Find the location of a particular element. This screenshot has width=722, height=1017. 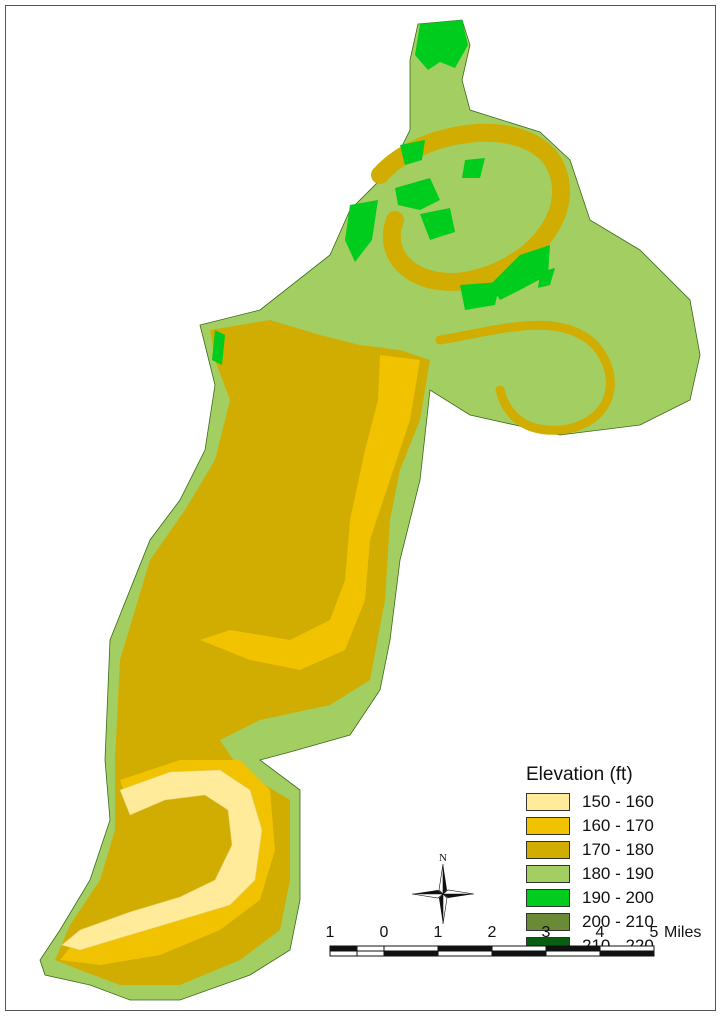

legend-item: 170 - 180 is located at coordinates (616, 850).